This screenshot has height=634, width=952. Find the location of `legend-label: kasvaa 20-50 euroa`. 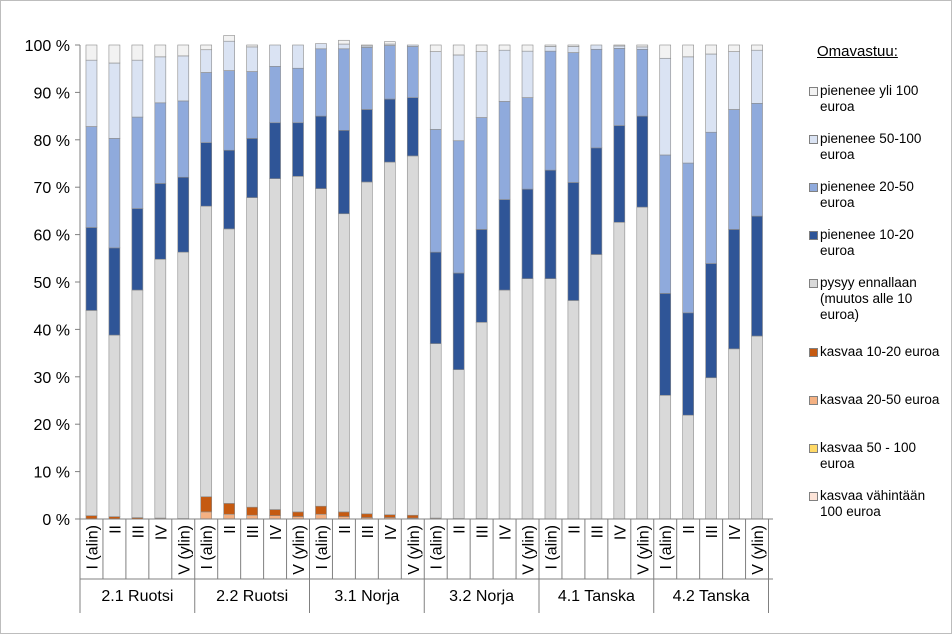

legend-label: kasvaa 20-50 euroa is located at coordinates (880, 399).